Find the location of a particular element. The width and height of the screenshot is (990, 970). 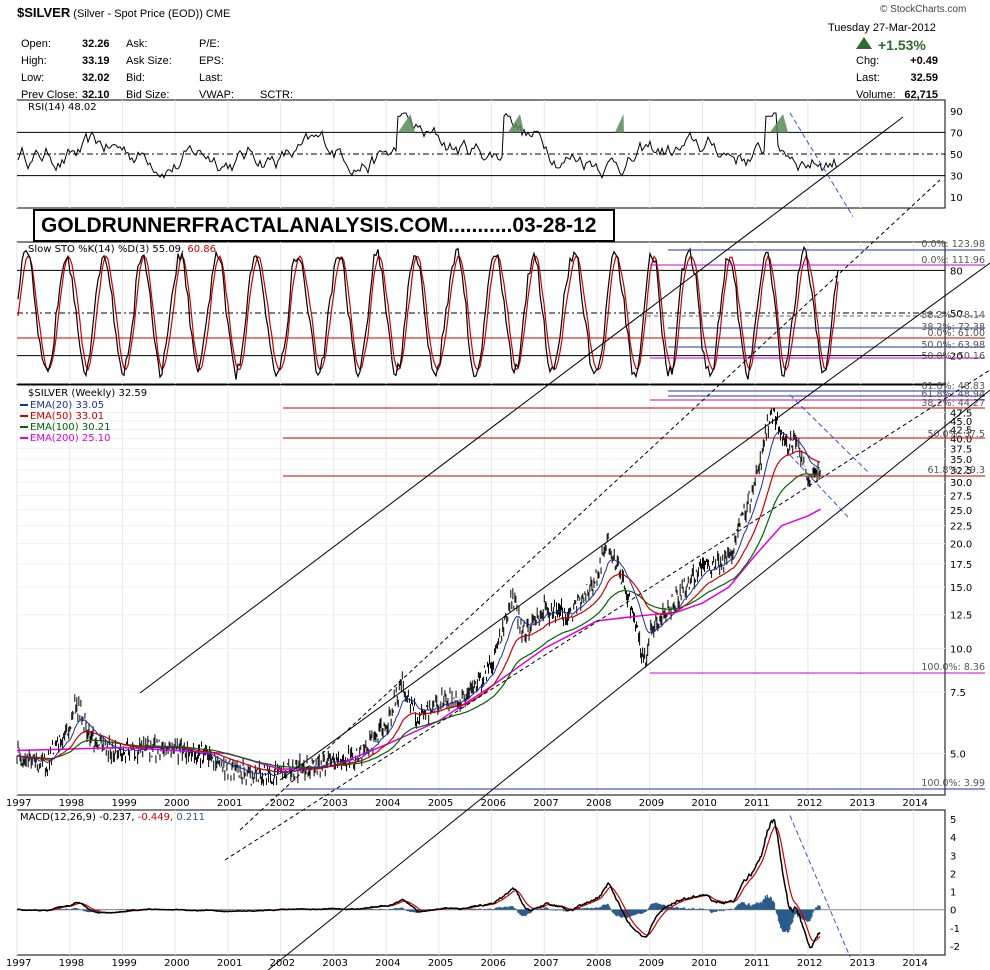

price-wedge-line is located at coordinates (819, 486).